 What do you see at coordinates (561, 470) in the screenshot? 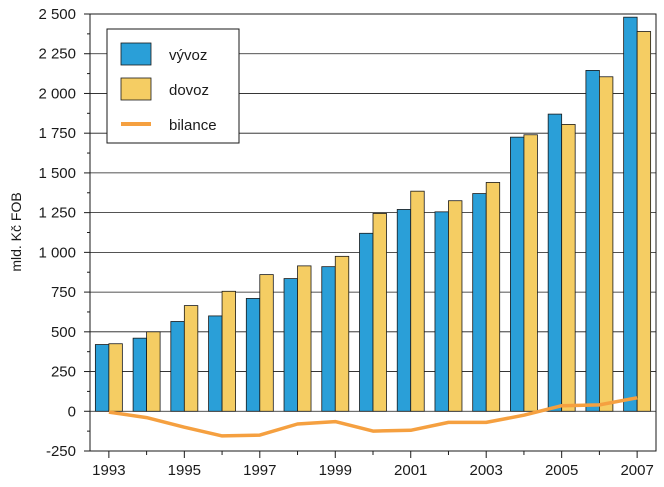
I see `x-tick-label: 2005` at bounding box center [561, 470].